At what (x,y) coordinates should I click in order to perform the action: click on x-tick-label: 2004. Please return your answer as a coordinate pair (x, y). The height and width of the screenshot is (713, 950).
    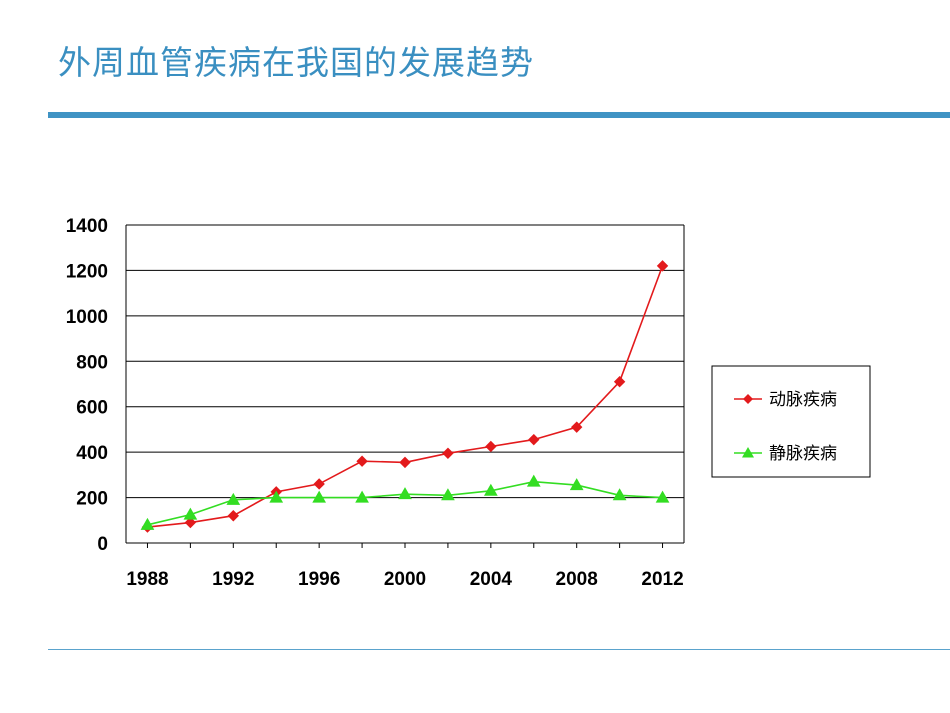
    Looking at the image, I should click on (491, 579).